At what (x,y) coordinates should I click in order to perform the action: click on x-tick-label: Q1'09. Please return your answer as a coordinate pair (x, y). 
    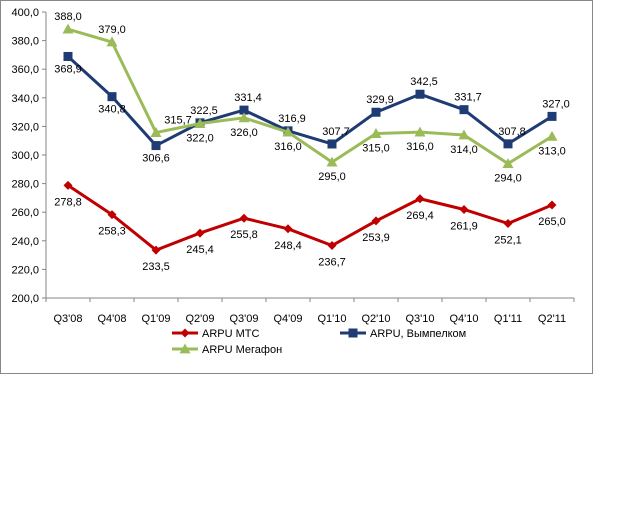
    Looking at the image, I should click on (155, 319).